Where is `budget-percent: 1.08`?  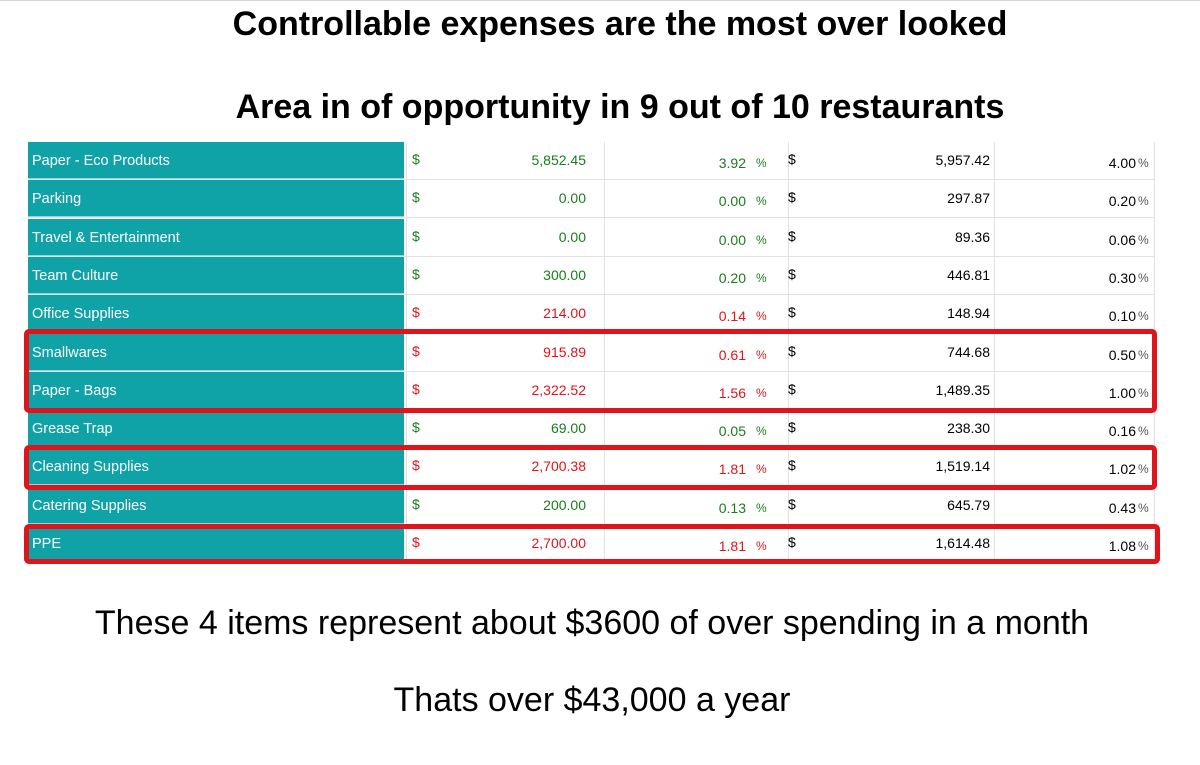
budget-percent: 1.08 is located at coordinates (1122, 546).